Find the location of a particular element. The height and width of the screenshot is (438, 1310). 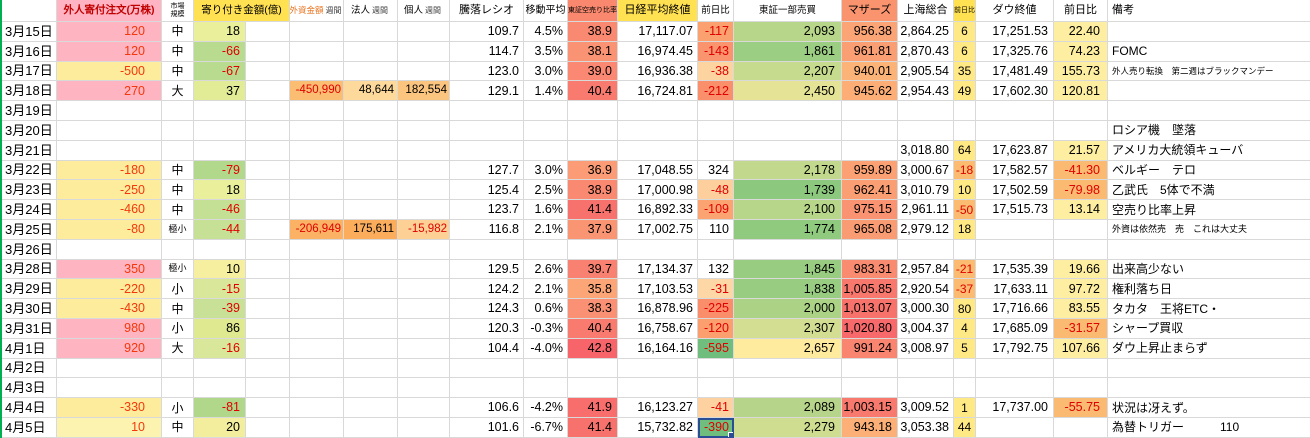

cell-ma: -4.0% is located at coordinates (546, 348).